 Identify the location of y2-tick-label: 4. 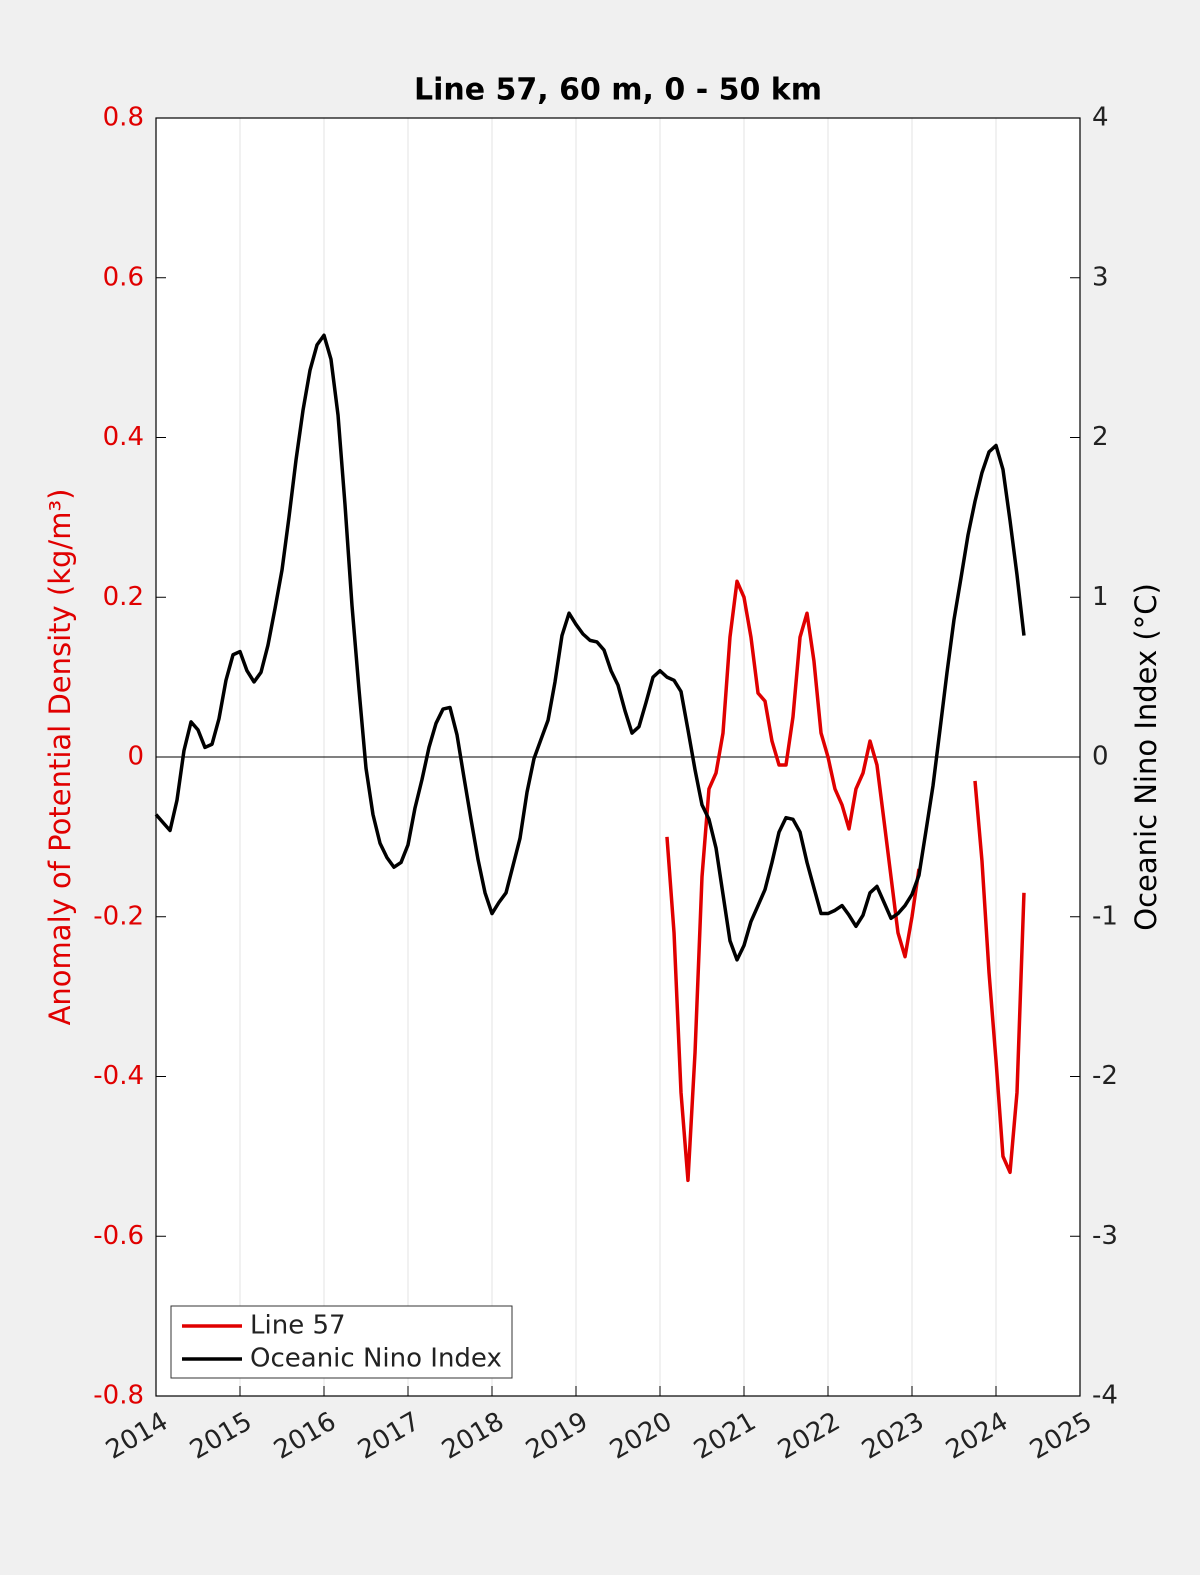
(1100, 118).